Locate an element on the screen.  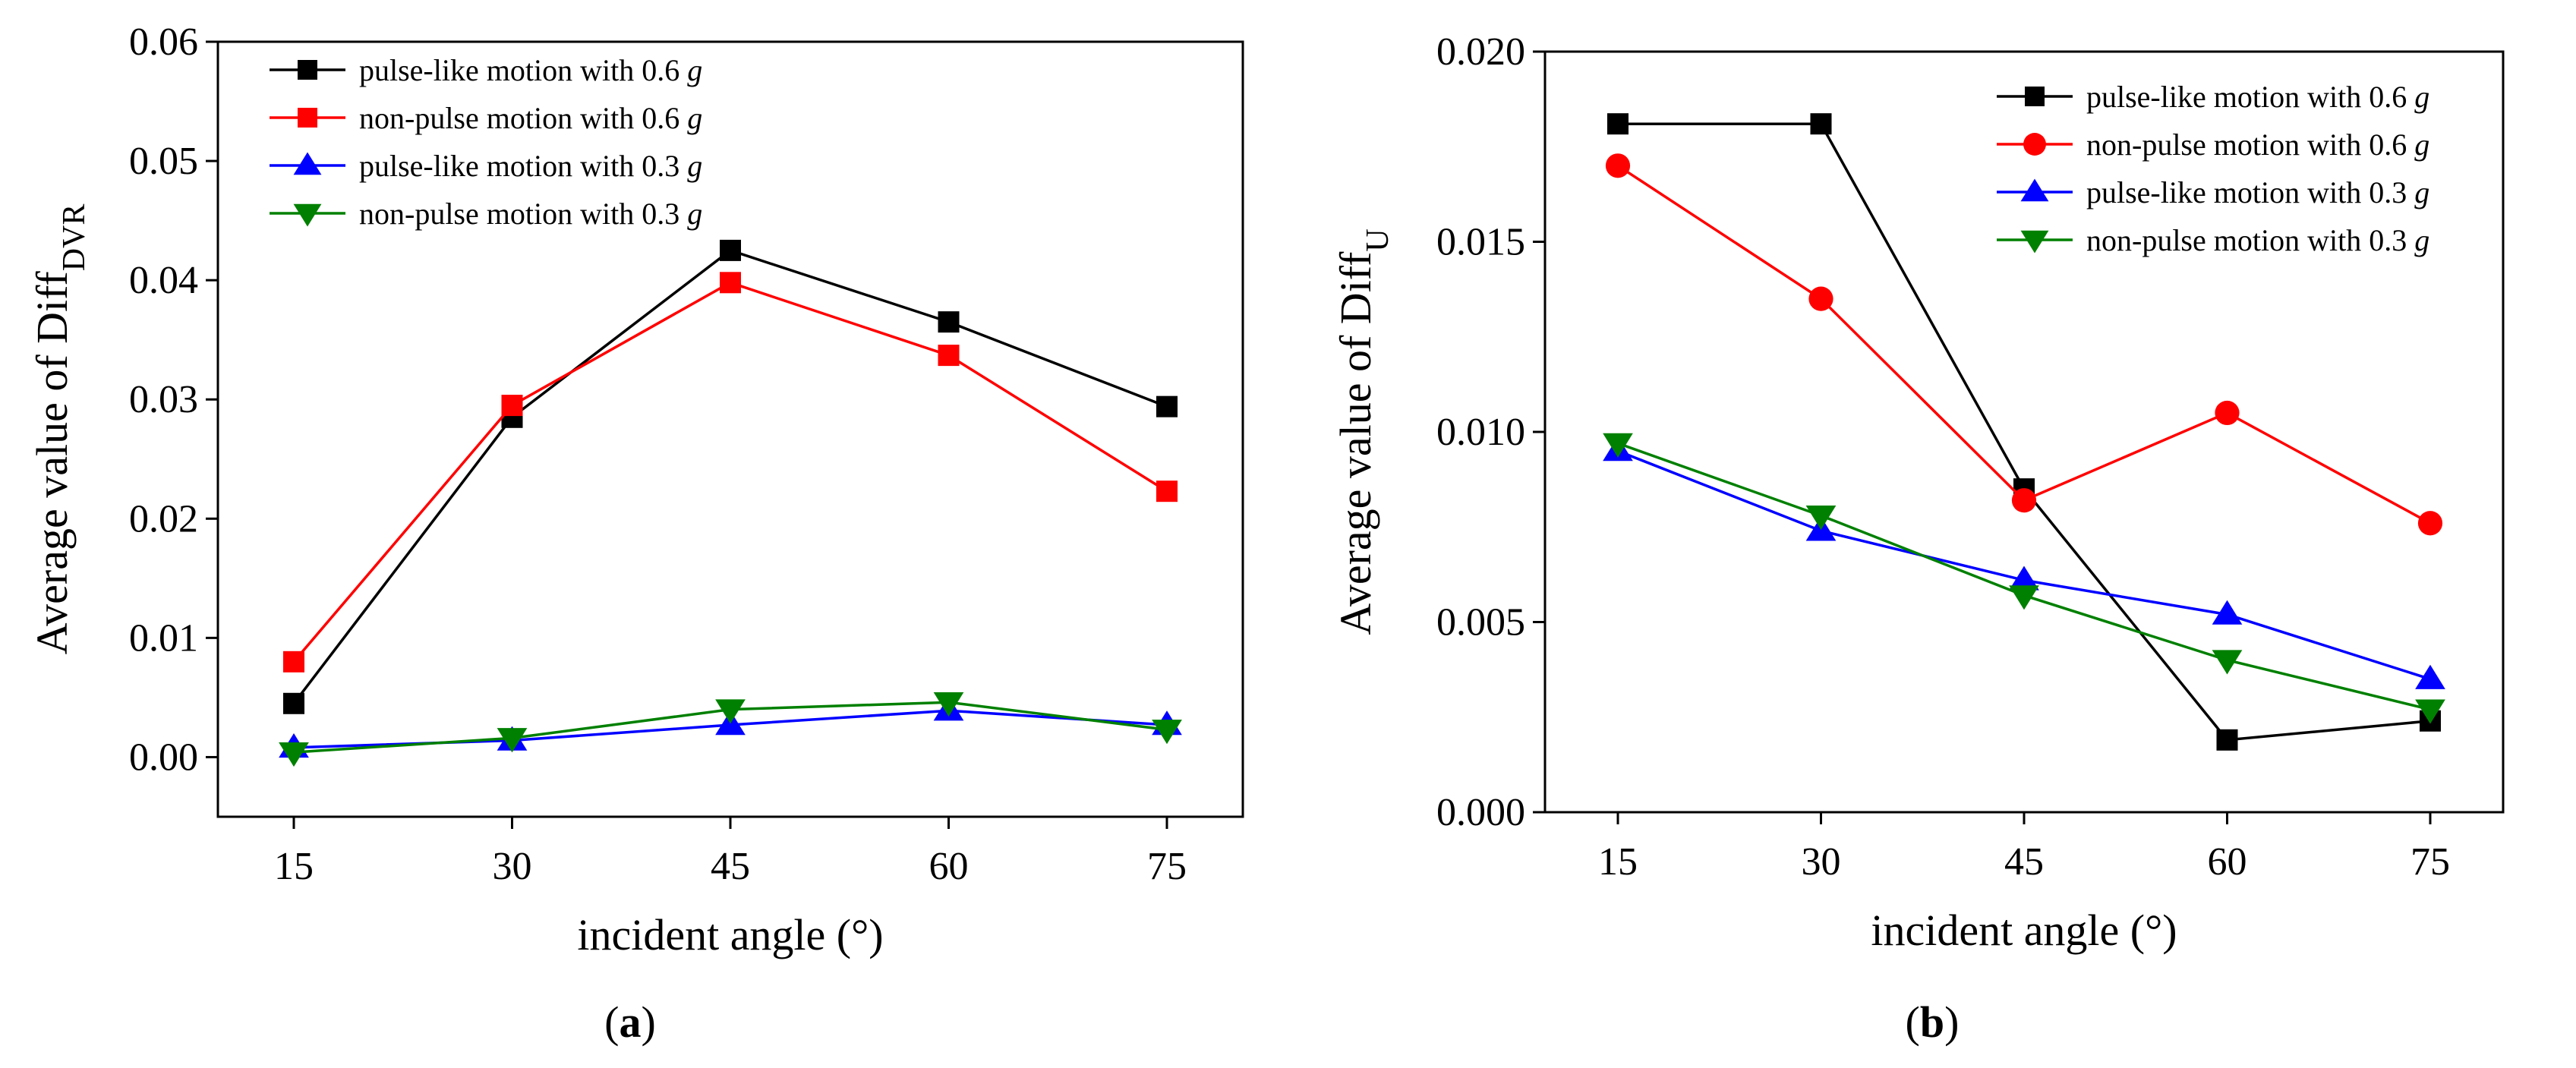
y-tick-label: 0.010 is located at coordinates (1480, 432).